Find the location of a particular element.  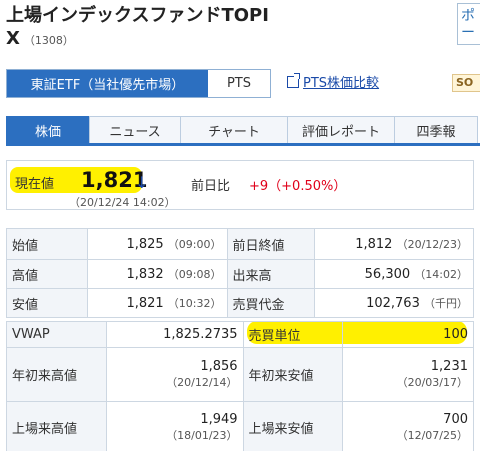

vwap-value: 1,825.2735 is located at coordinates (174, 334).